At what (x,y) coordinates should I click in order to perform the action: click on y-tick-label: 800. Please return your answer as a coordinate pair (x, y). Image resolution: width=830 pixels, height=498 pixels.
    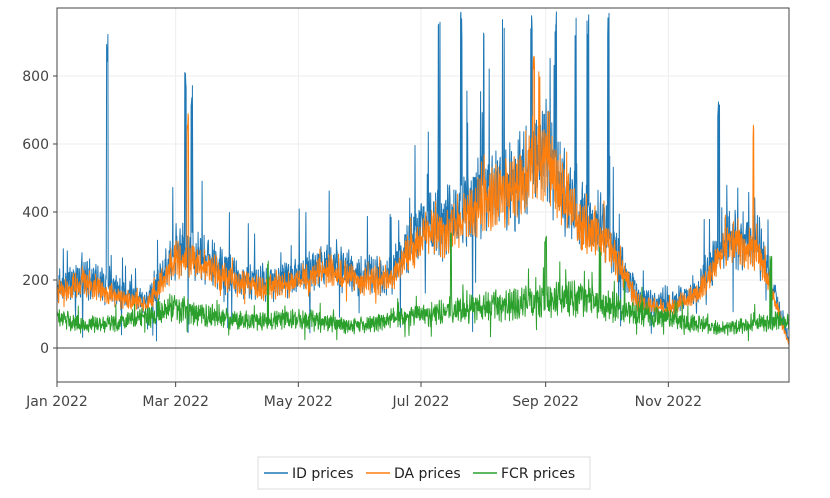
    Looking at the image, I should click on (35, 77).